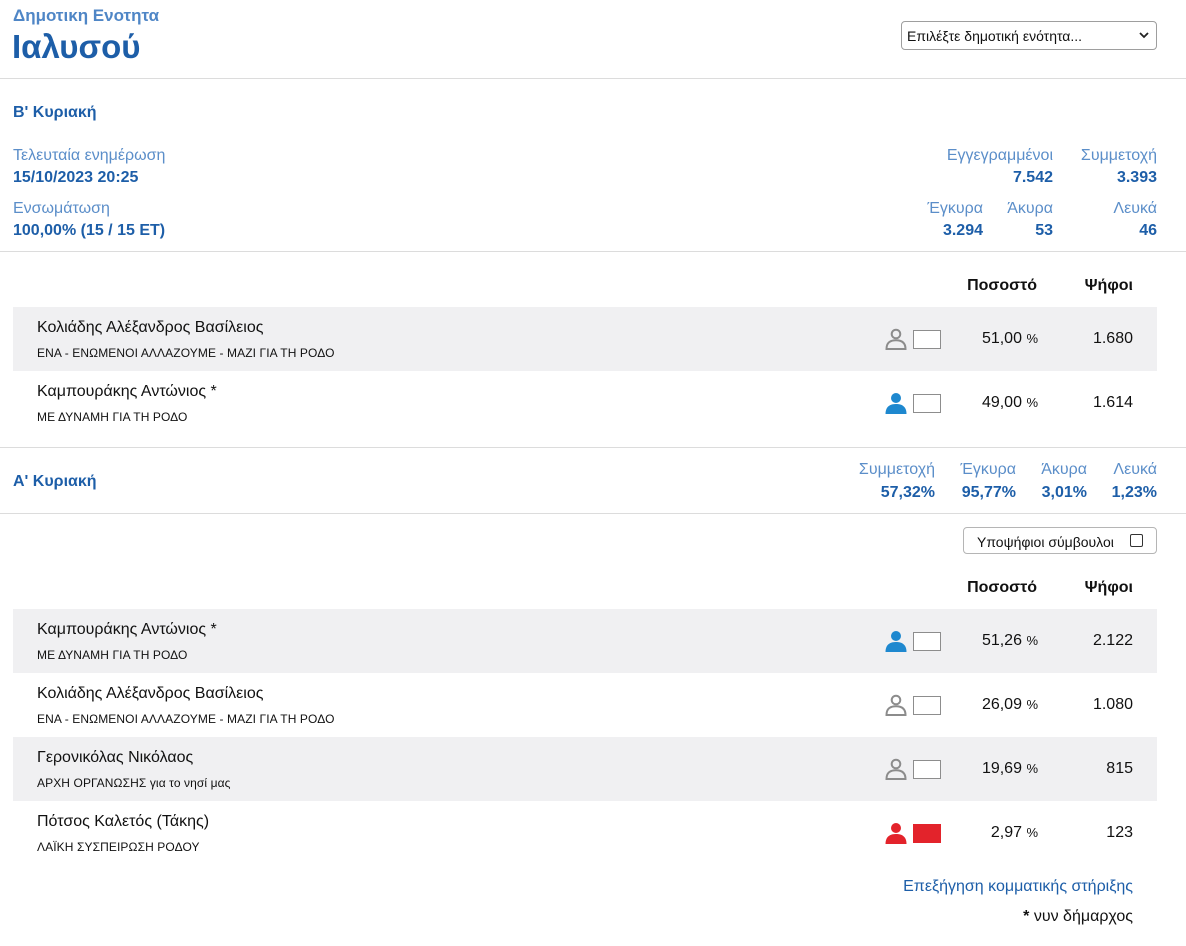 The width and height of the screenshot is (1186, 946). I want to click on candidate-percent: 2,97 %, so click(1014, 832).